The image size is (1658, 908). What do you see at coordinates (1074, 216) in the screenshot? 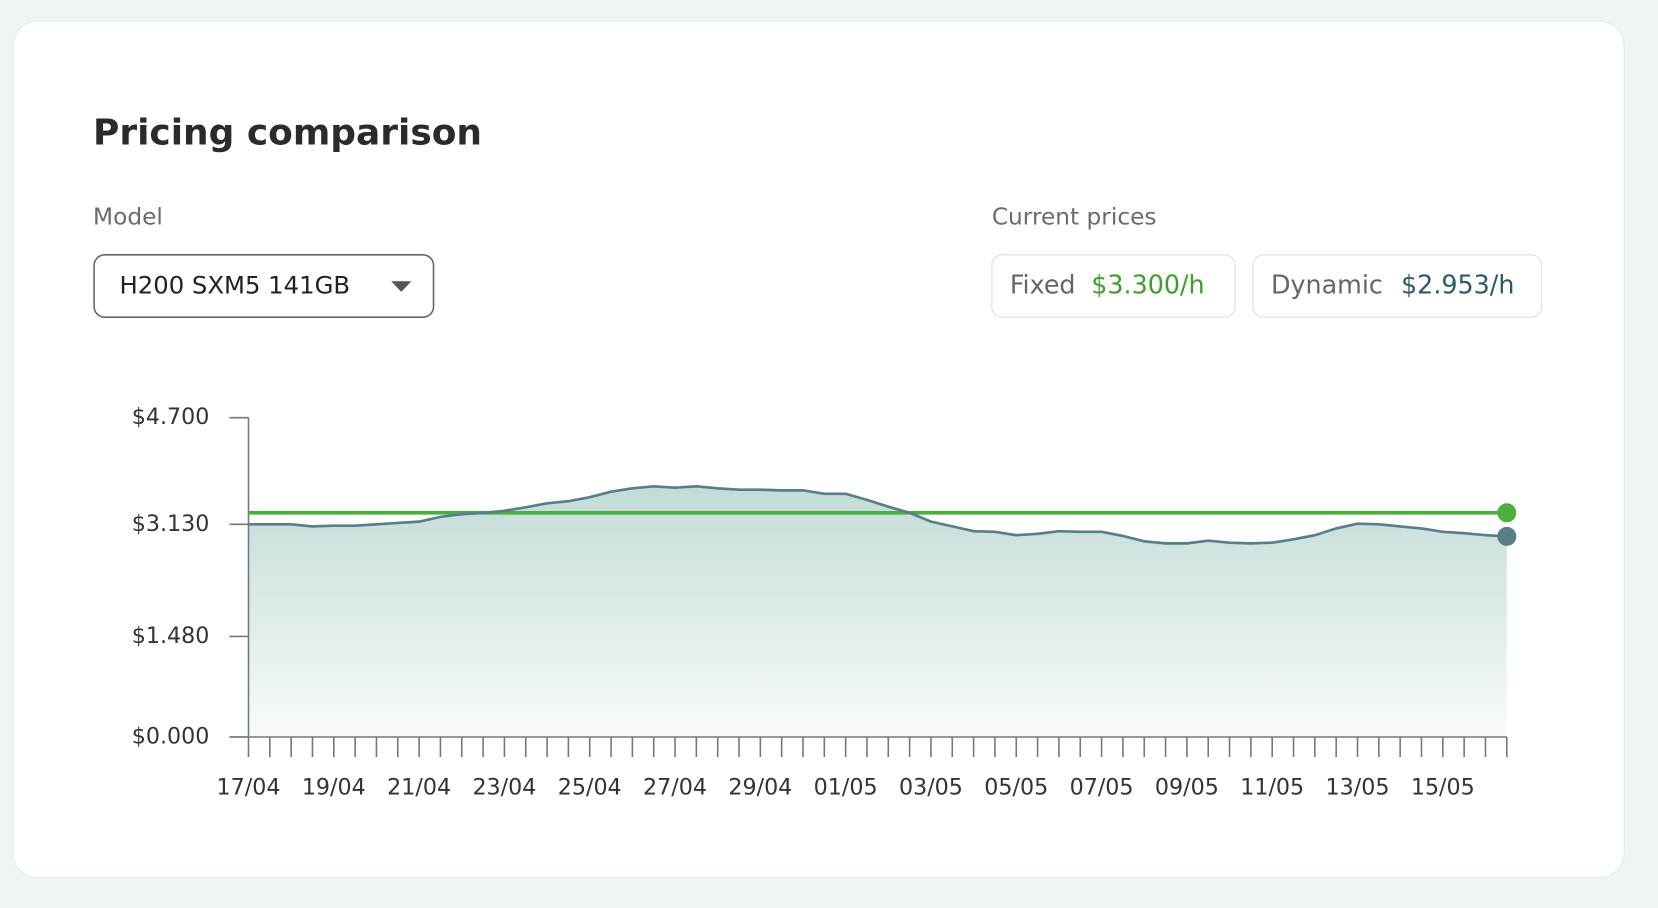
I see `current-prices-label: Current prices` at bounding box center [1074, 216].